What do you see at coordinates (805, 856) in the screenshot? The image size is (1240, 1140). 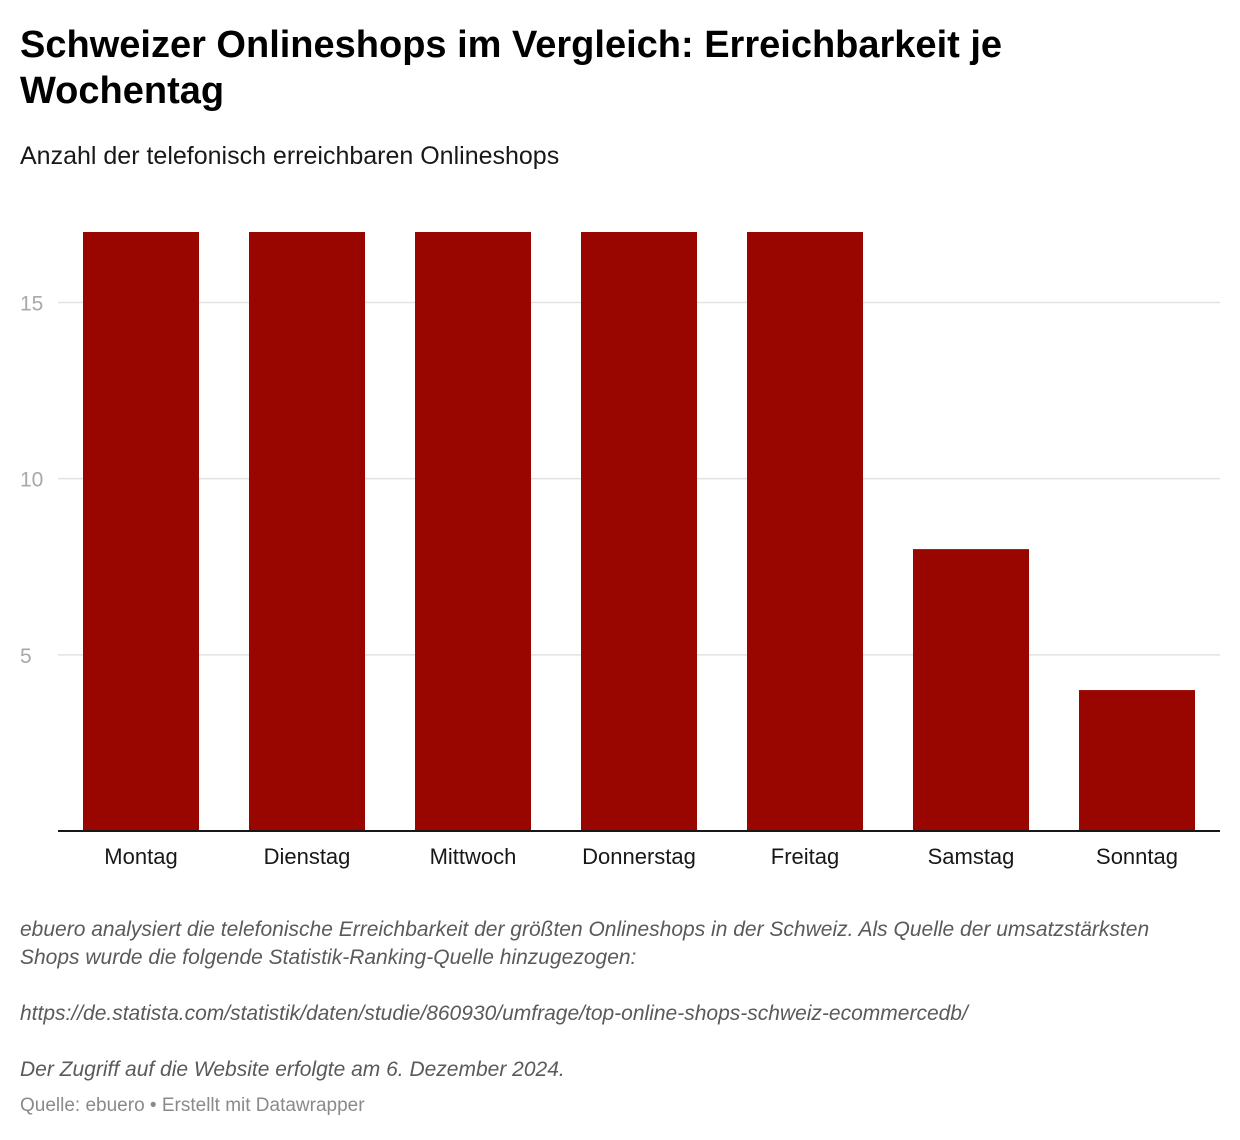 I see `x-tick-label: Freitag` at bounding box center [805, 856].